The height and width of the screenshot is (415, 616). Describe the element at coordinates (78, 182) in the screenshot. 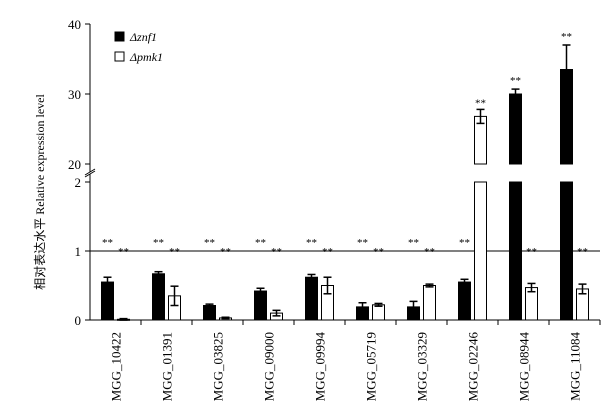

I see `y-tick-label: 2` at that location.